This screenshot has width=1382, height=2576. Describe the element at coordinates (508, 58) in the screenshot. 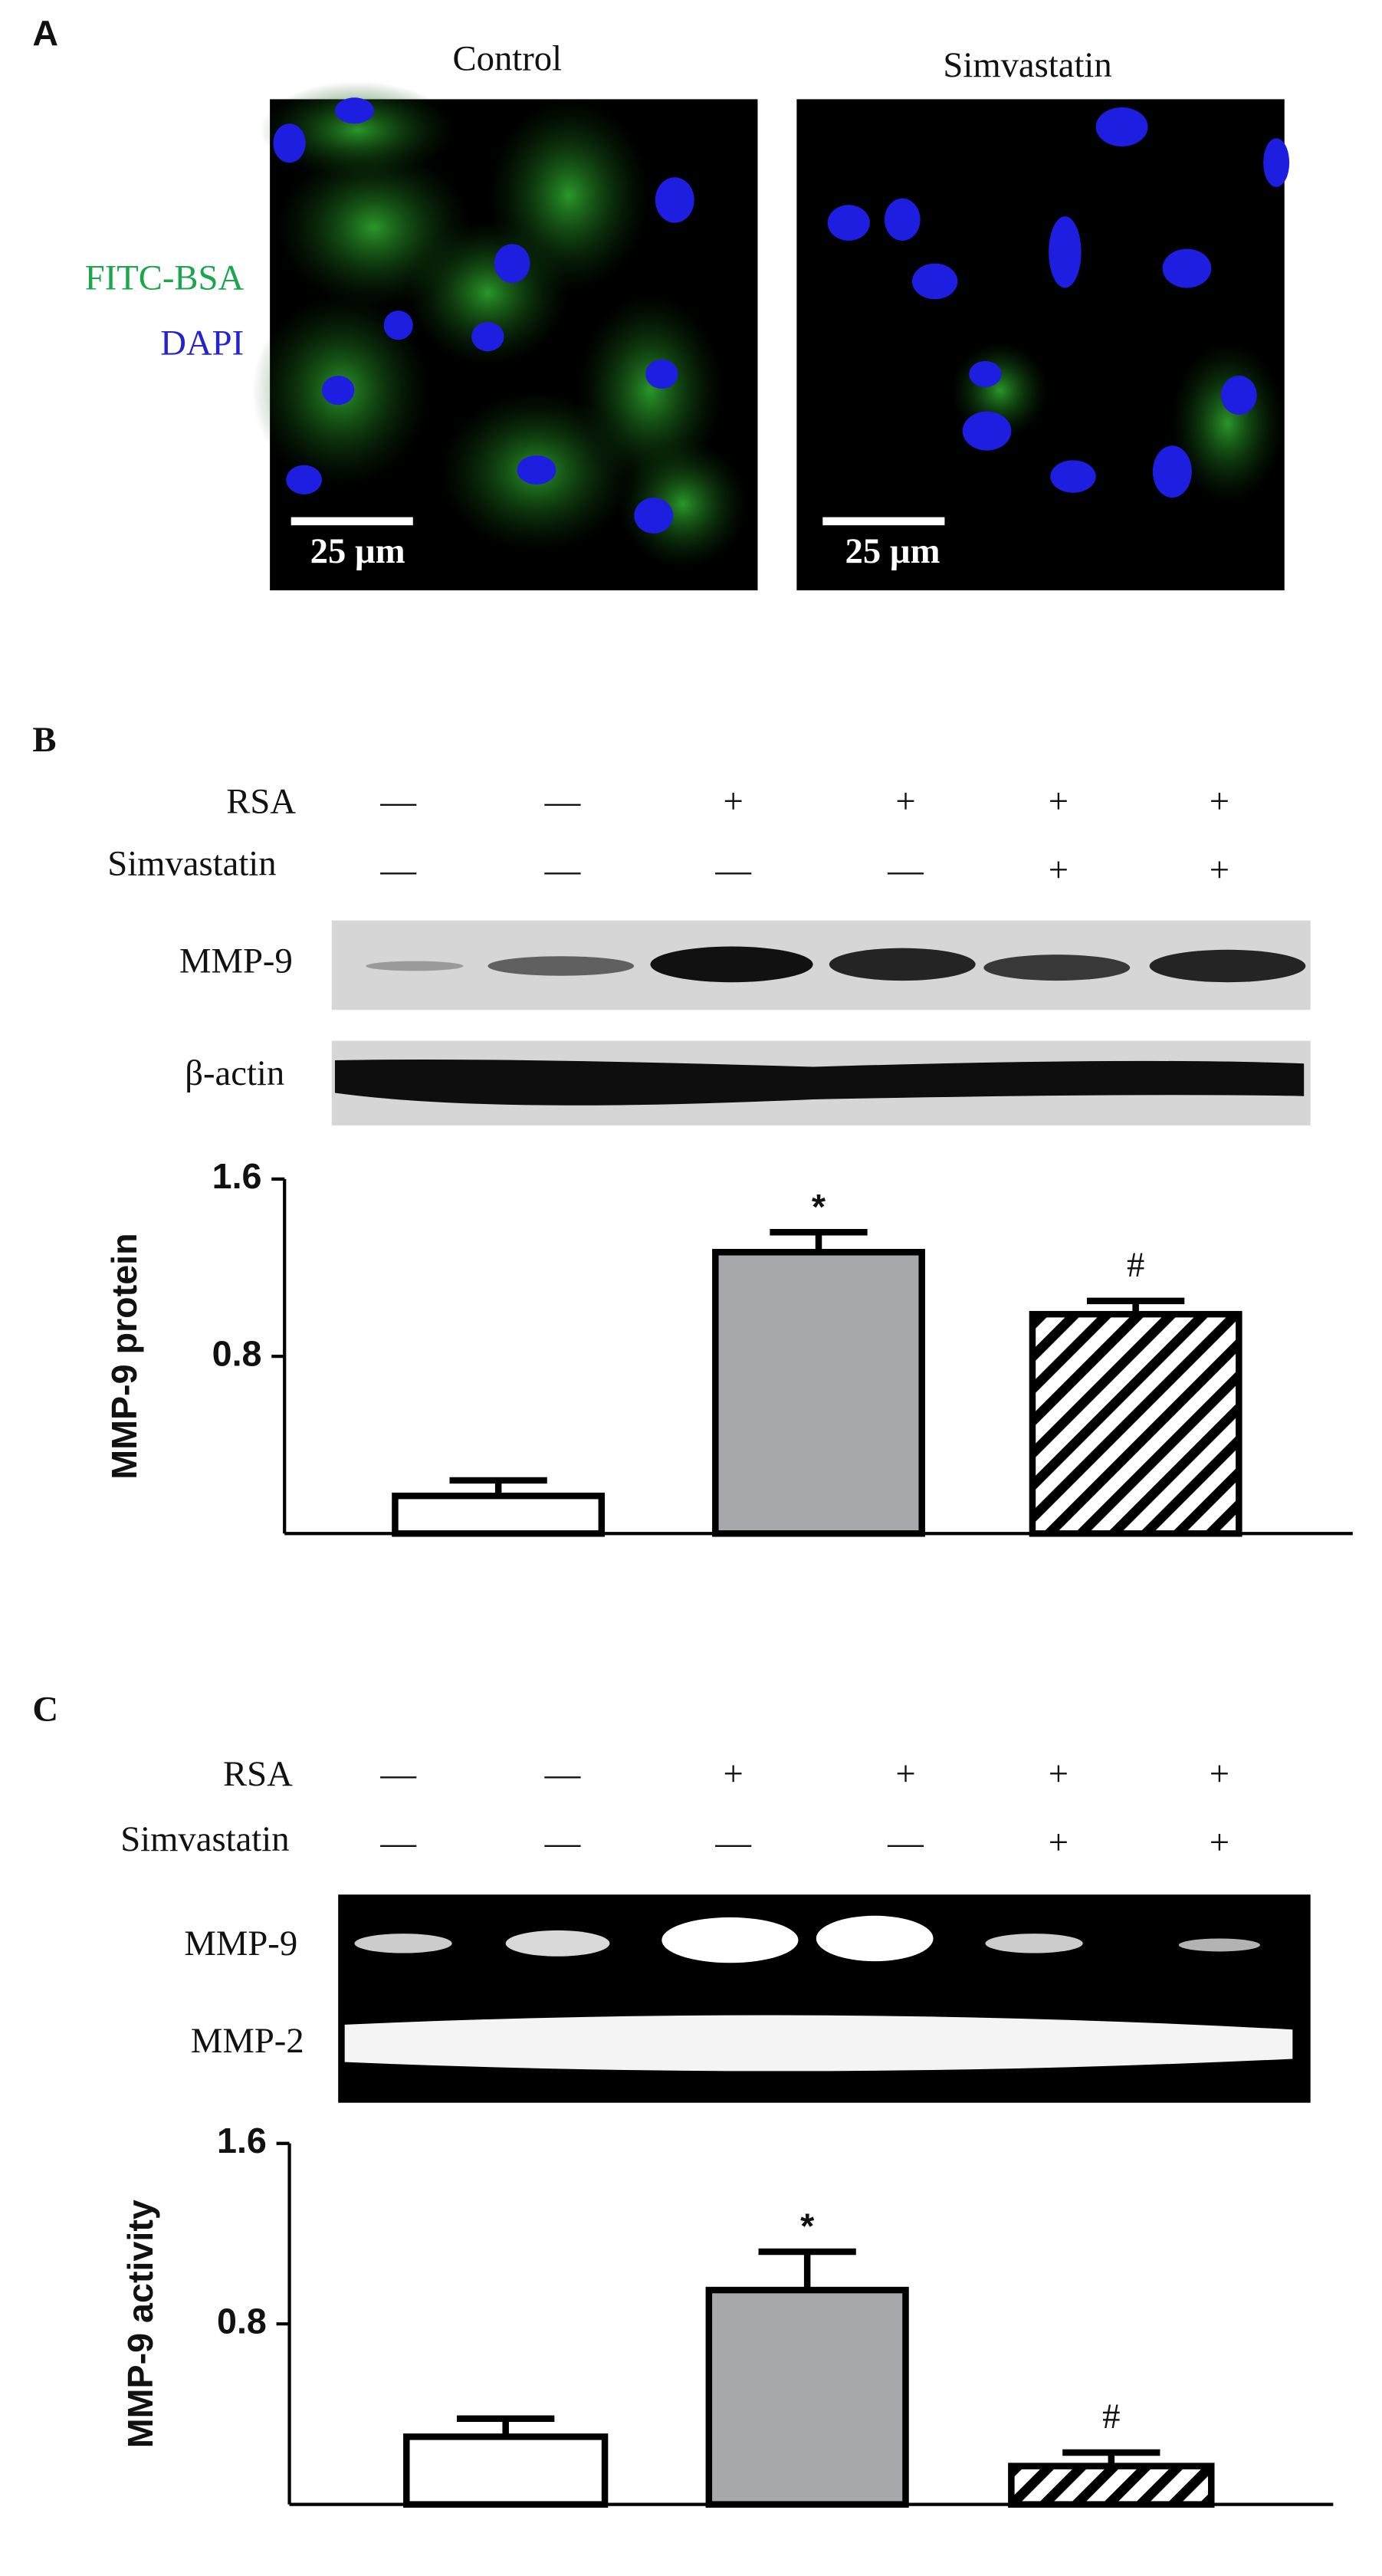

I see `condition-label: Control` at that location.